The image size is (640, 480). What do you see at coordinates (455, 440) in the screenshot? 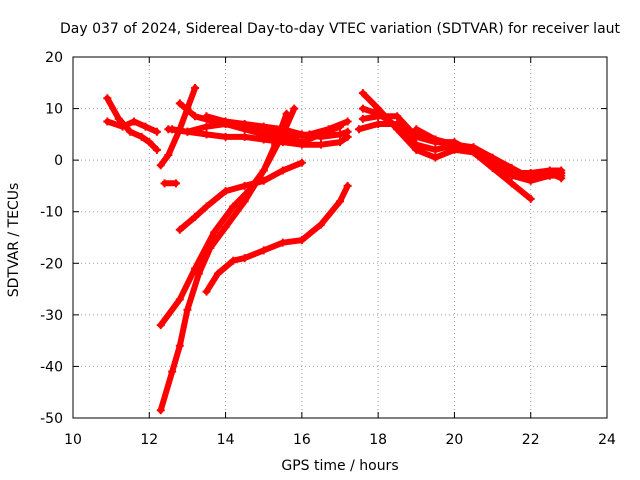
I see `x-tick-label: 20` at bounding box center [455, 440].